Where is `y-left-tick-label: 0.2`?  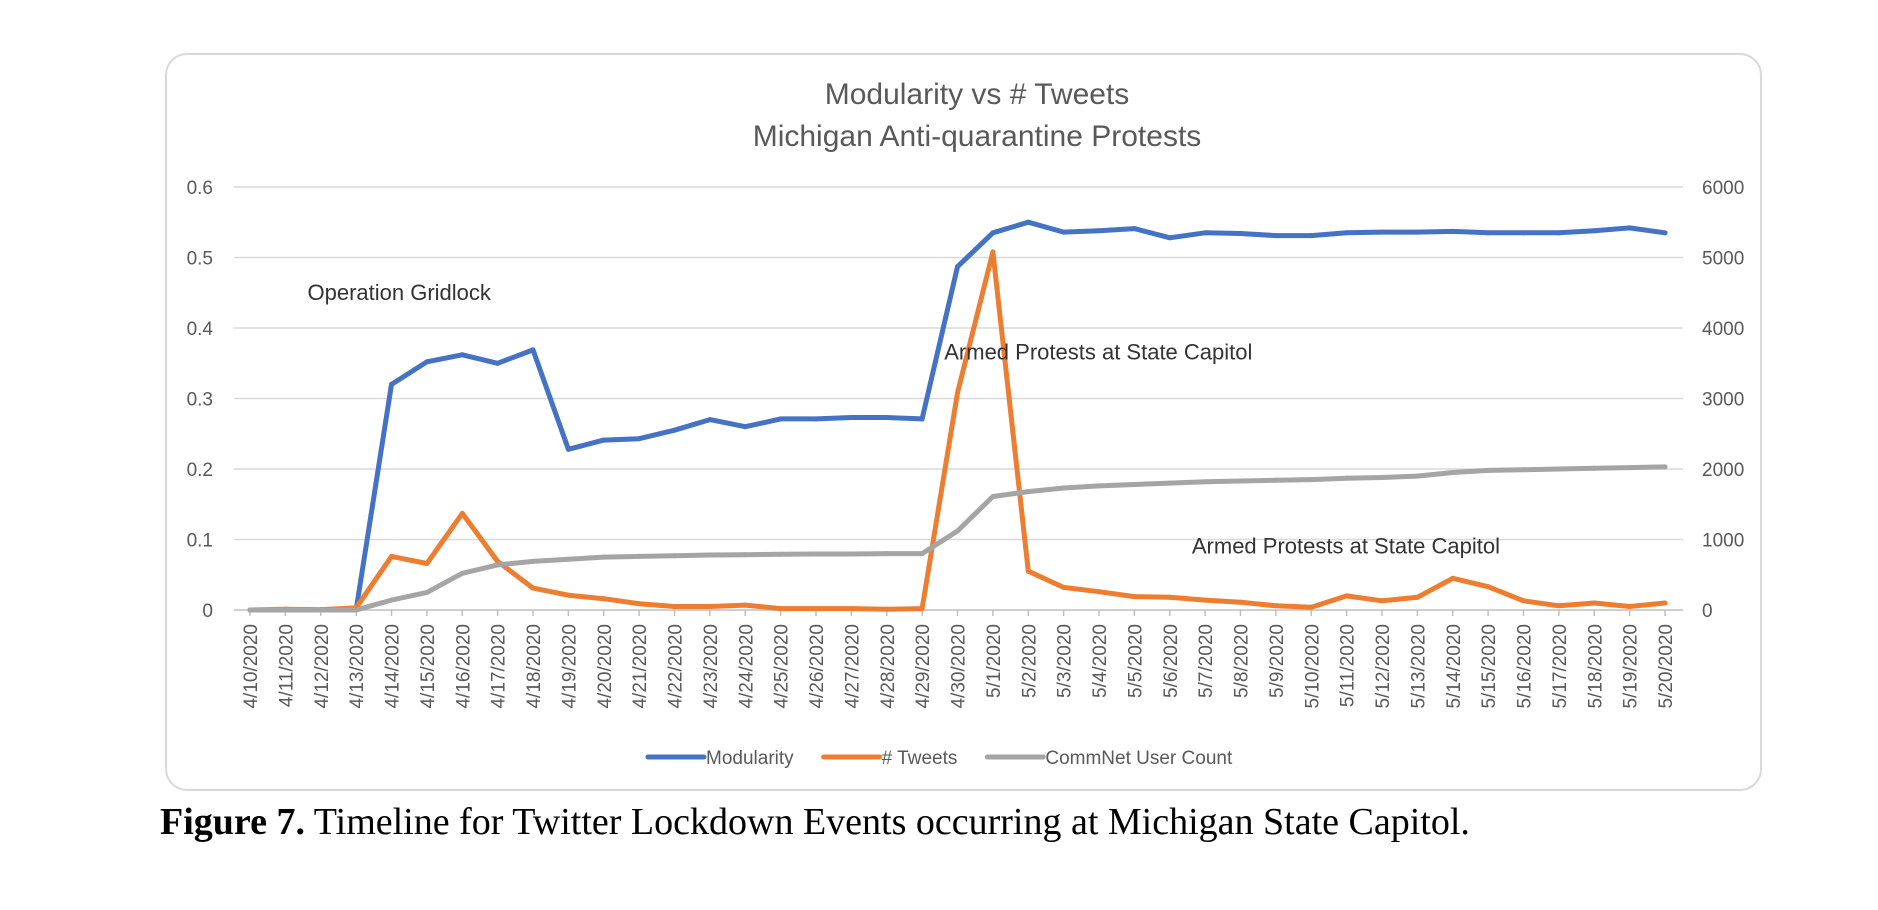 y-left-tick-label: 0.2 is located at coordinates (200, 470).